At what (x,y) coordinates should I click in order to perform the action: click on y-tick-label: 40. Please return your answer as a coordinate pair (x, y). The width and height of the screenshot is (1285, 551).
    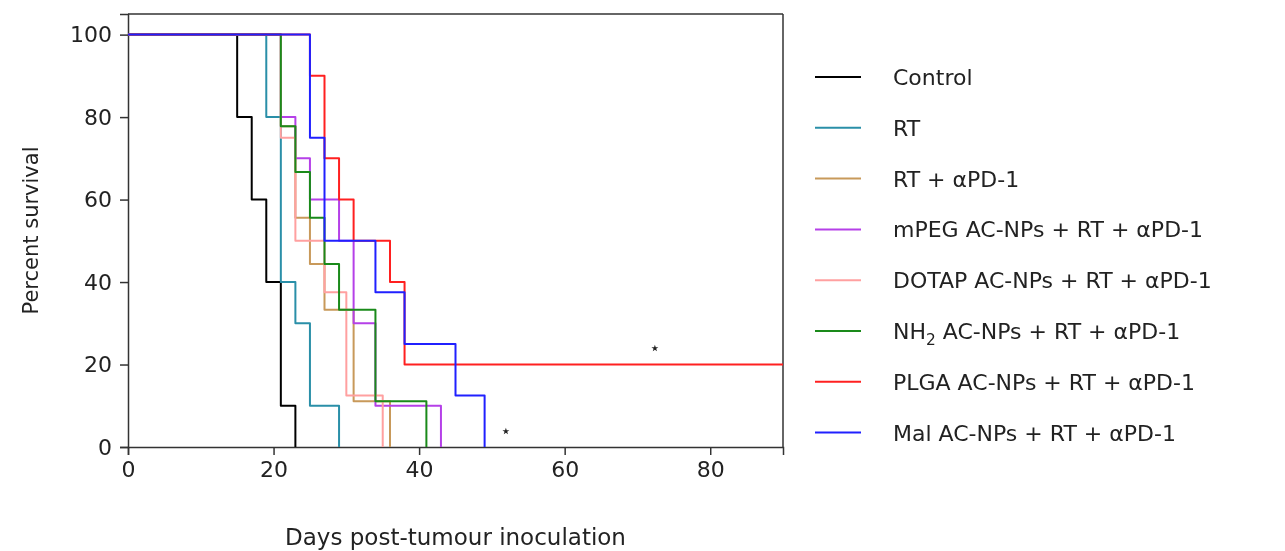
    Looking at the image, I should click on (98, 282).